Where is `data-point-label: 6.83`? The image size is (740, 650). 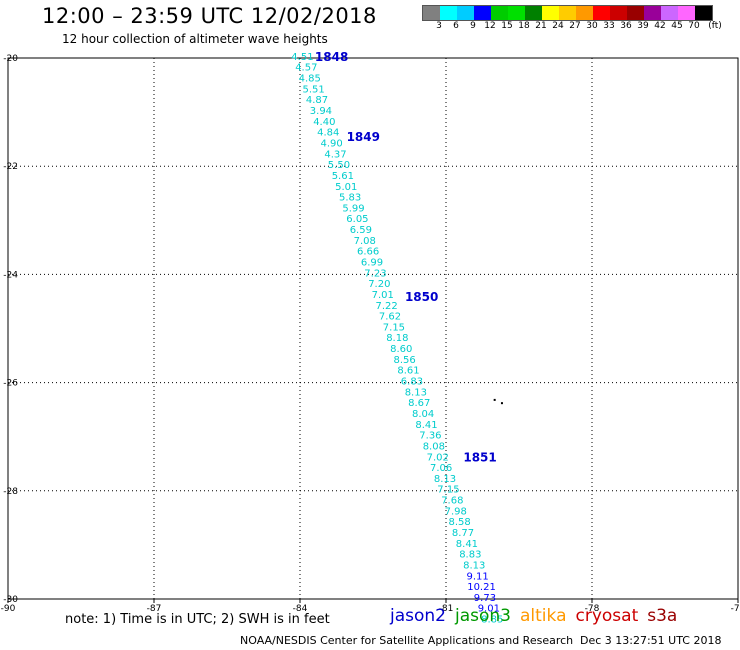 data-point-label: 6.83 is located at coordinates (412, 382).